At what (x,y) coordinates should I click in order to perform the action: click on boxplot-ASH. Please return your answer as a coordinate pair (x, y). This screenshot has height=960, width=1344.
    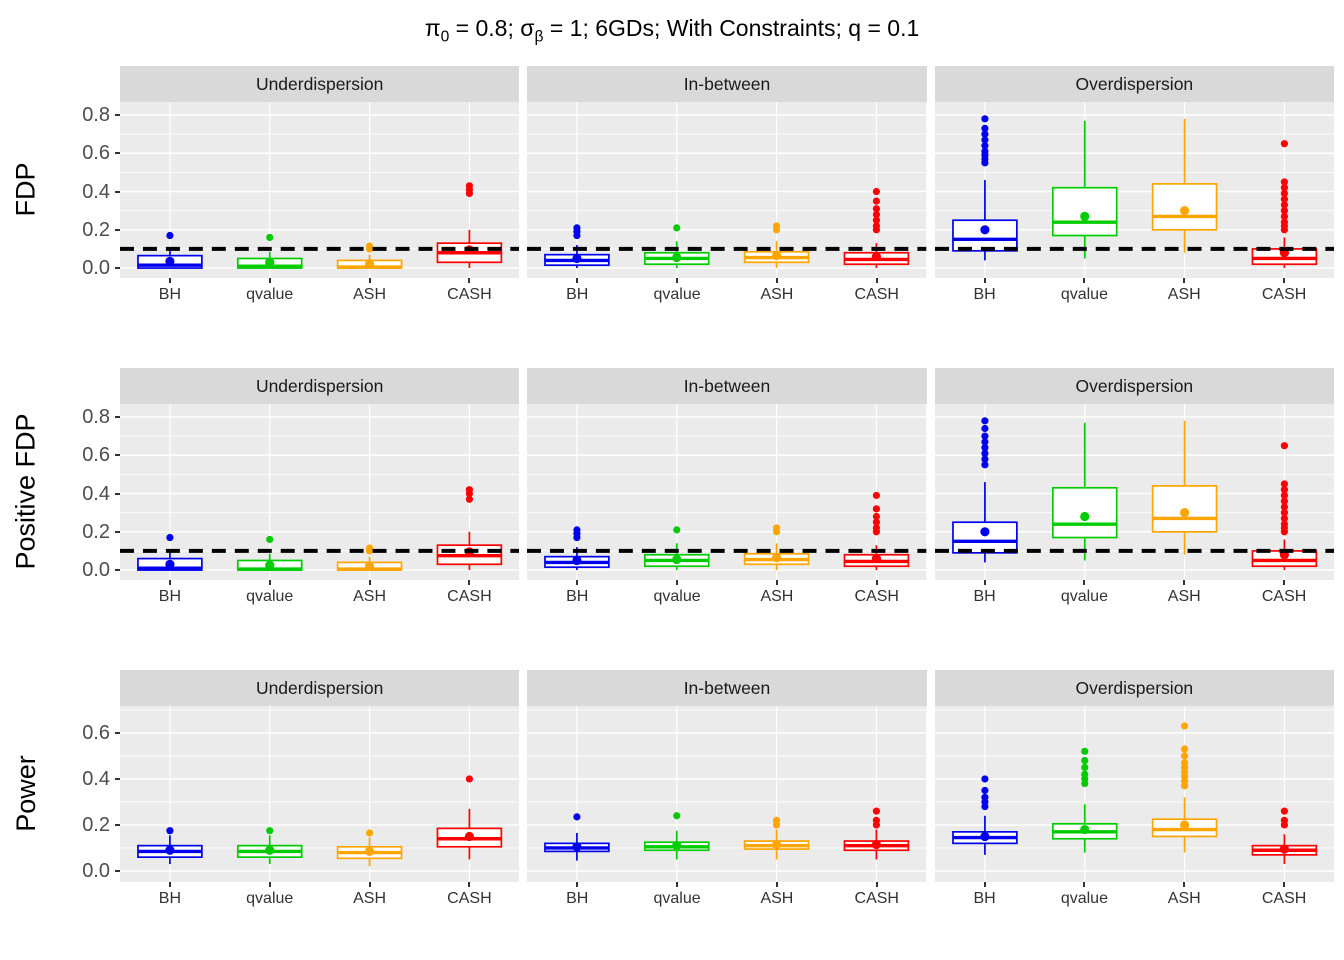
    Looking at the image, I should click on (1184, 787).